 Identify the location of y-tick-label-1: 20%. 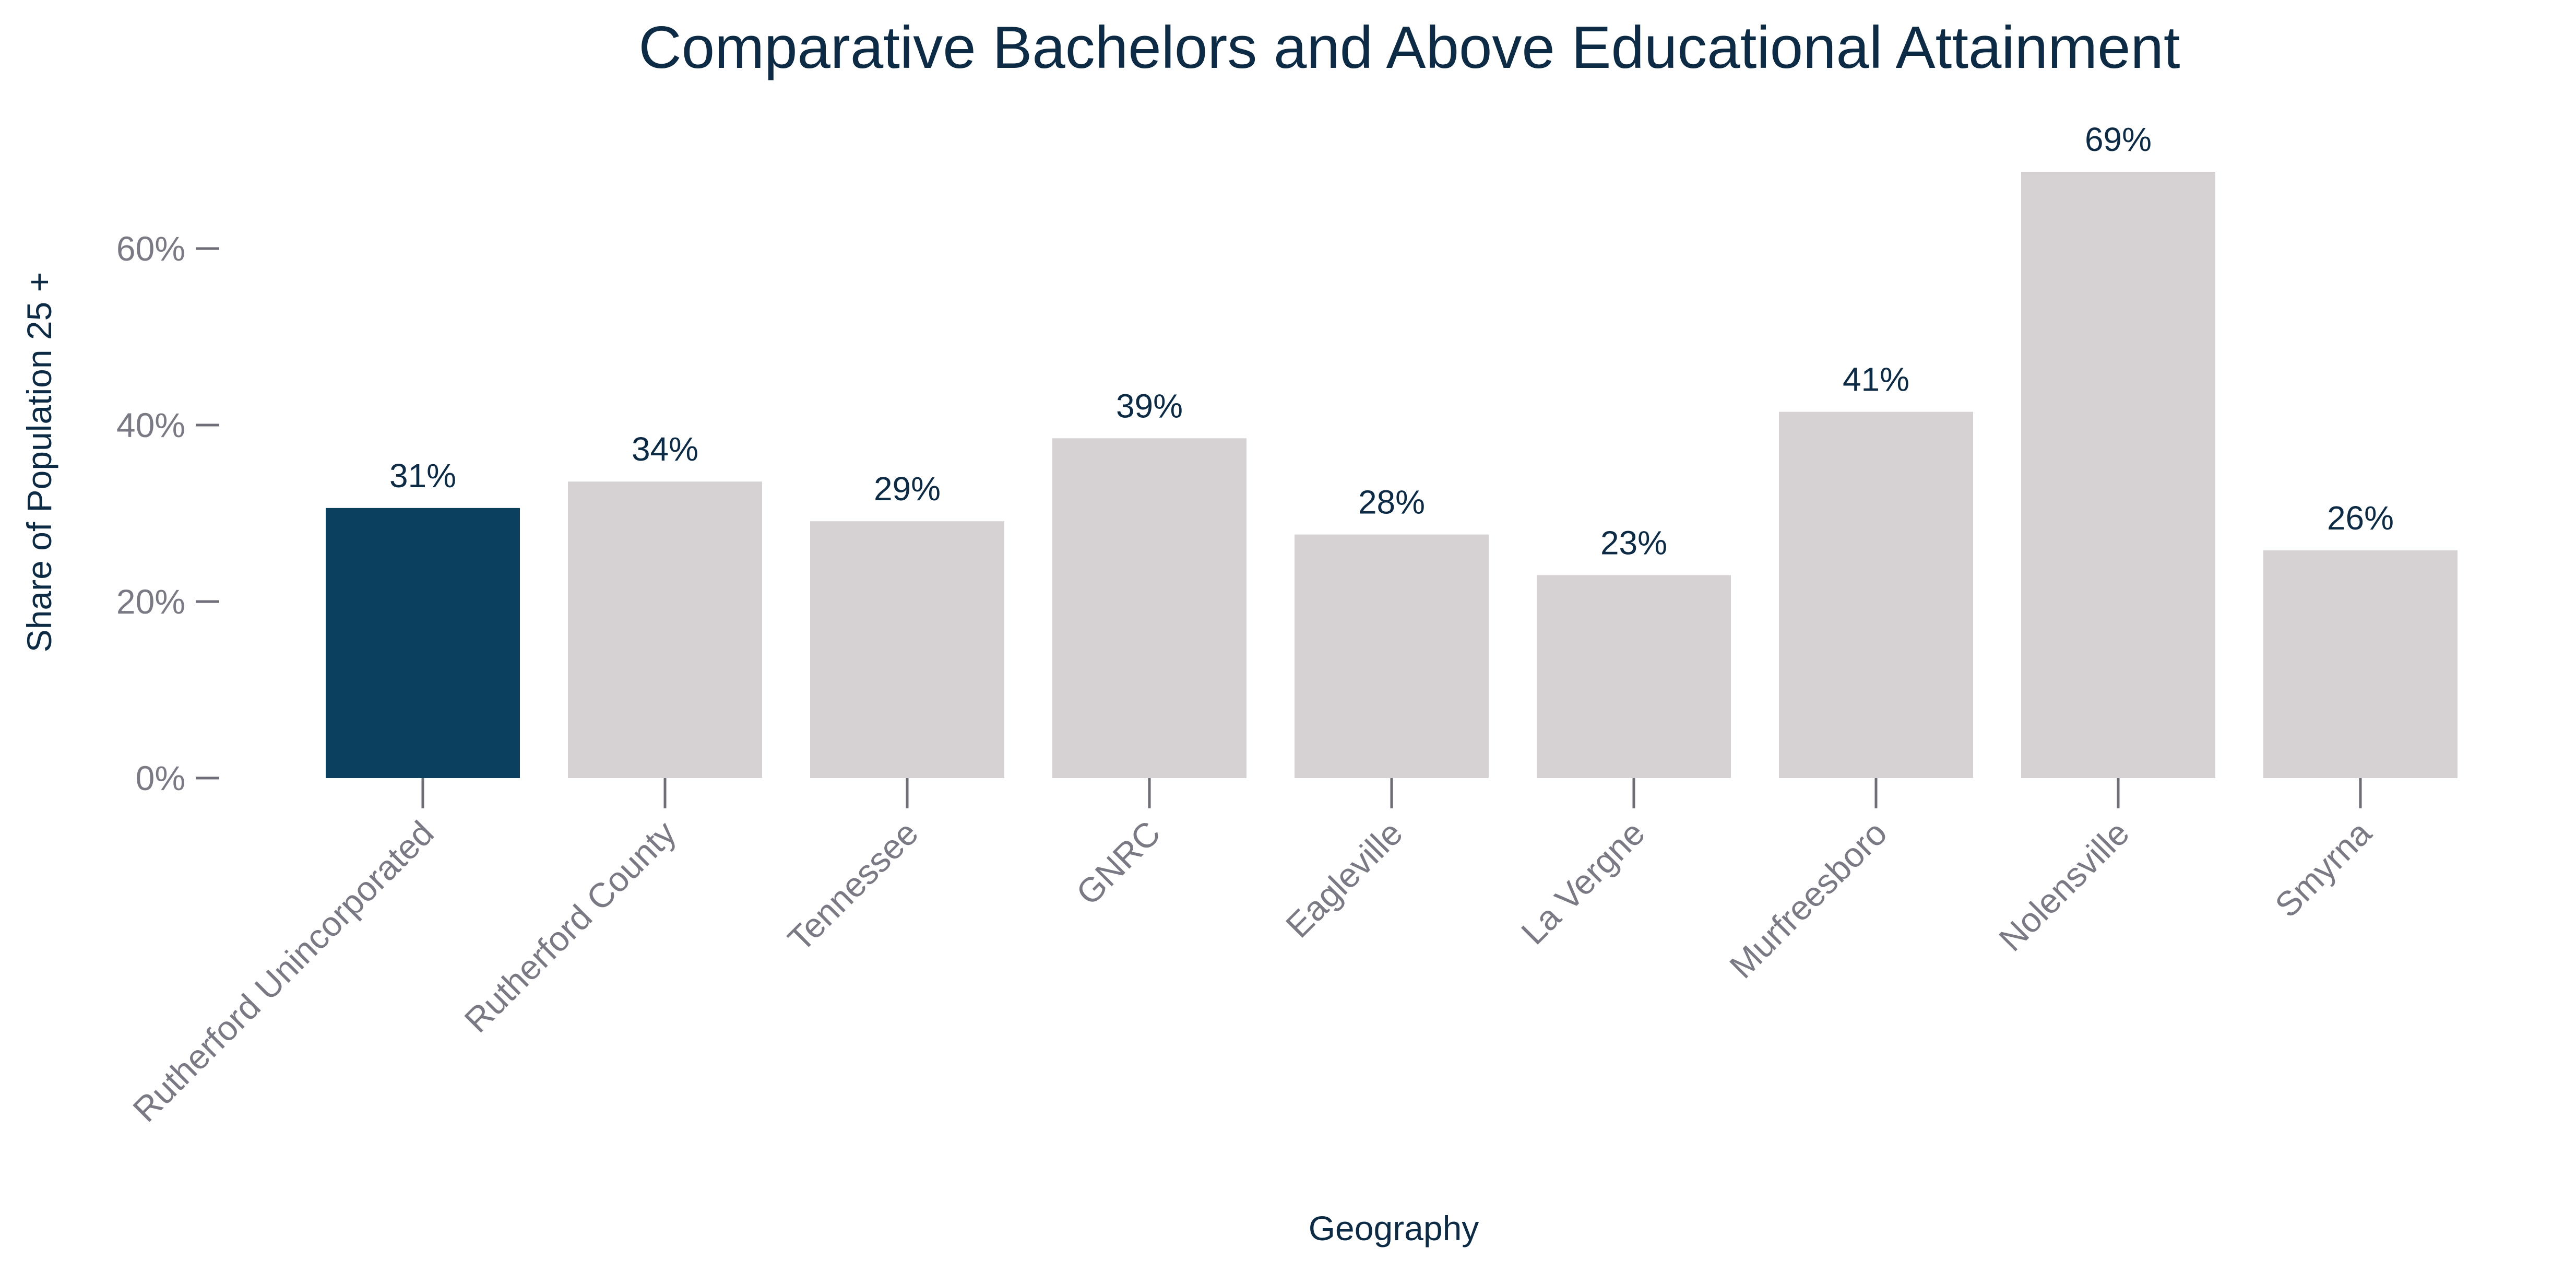
(150, 601).